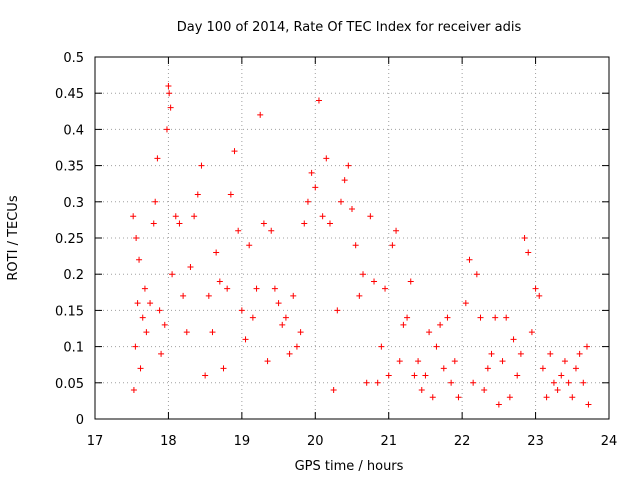 The width and height of the screenshot is (640, 480). Describe the element at coordinates (242, 441) in the screenshot. I see `x-tick-label: 19` at that location.